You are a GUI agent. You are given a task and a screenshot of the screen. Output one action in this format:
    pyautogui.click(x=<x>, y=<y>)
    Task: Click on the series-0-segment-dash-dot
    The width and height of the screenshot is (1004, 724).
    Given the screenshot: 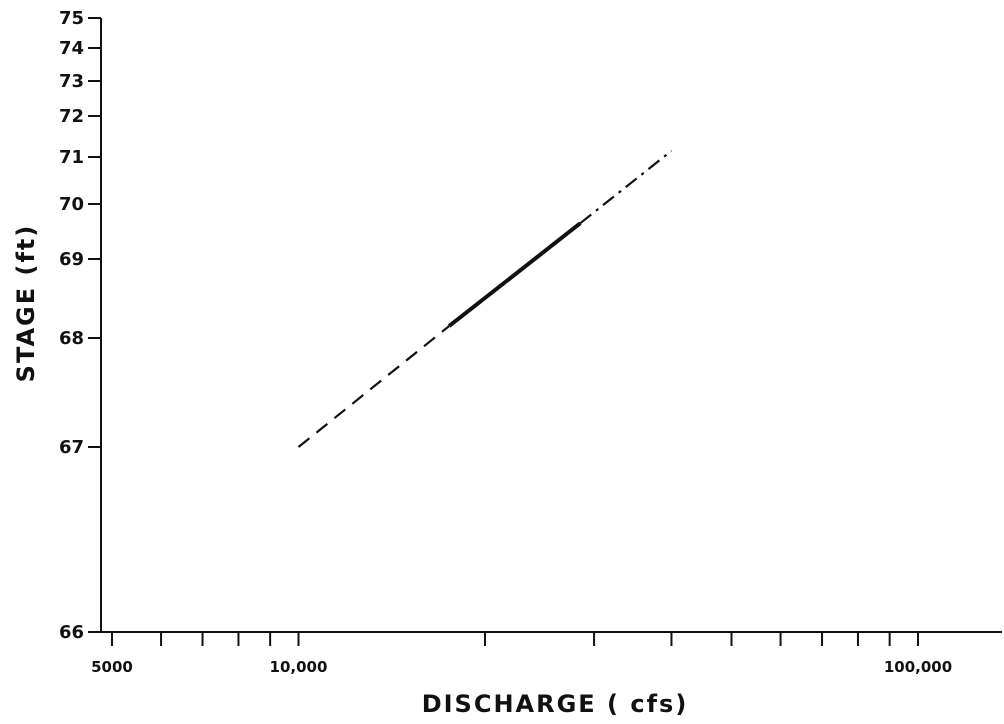 What is the action you would take?
    pyautogui.click(x=626, y=187)
    